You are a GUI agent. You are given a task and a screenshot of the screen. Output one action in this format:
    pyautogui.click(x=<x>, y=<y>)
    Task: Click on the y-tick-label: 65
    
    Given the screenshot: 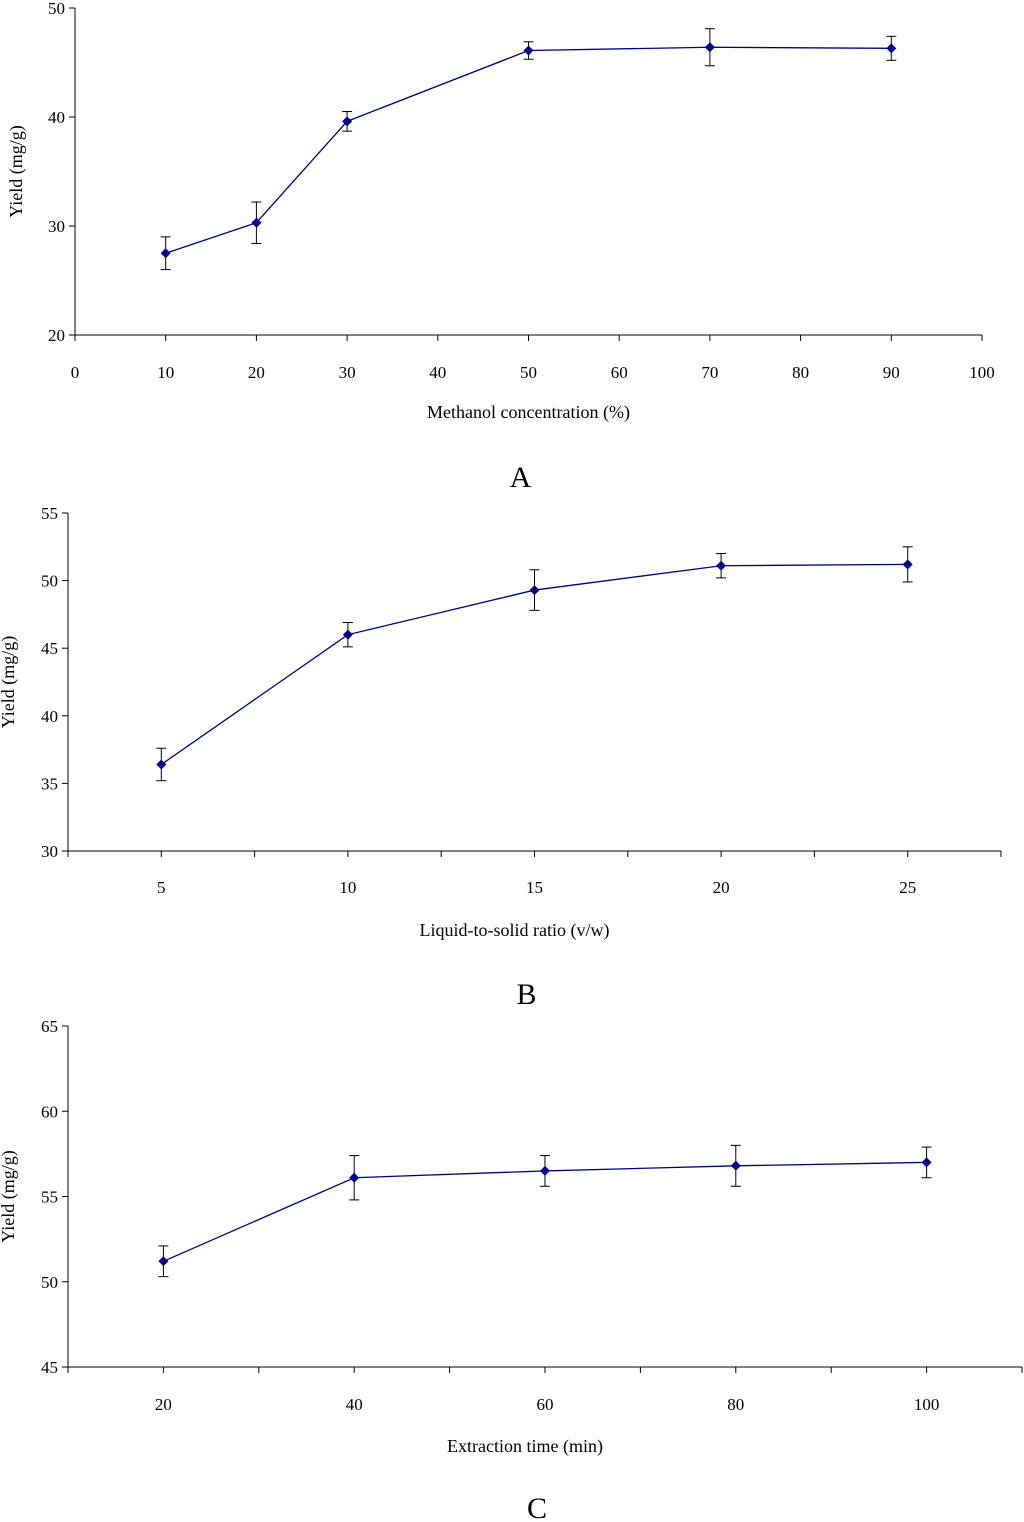 What is the action you would take?
    pyautogui.click(x=49, y=1026)
    